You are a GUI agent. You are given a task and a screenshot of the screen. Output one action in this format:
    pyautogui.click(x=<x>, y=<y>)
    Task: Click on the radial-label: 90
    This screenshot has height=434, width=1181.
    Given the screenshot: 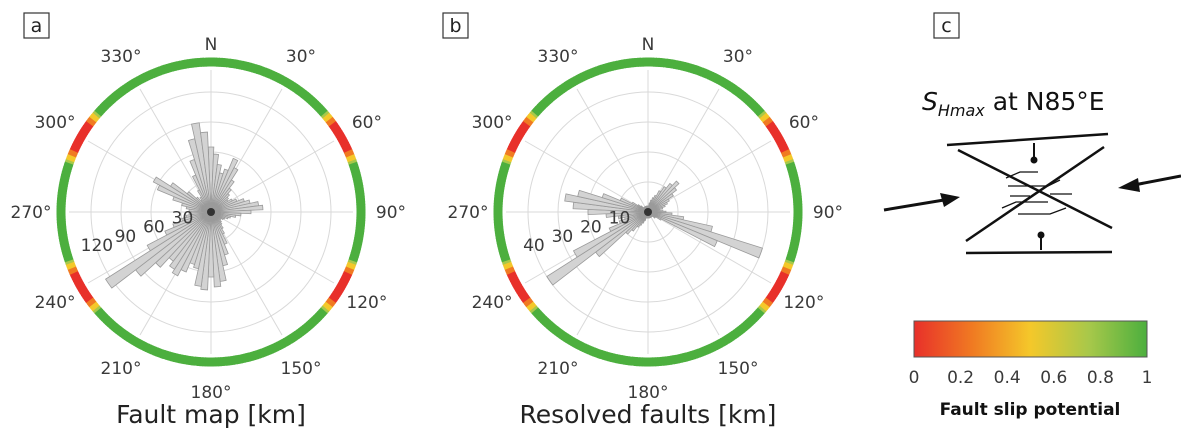 What is the action you would take?
    pyautogui.click(x=126, y=237)
    